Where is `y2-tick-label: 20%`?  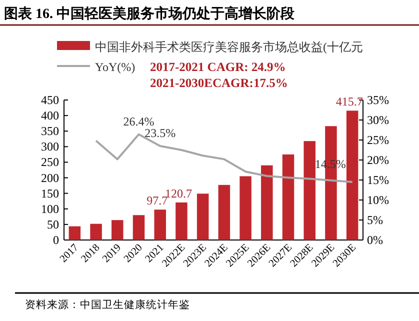 y2-tick-label: 20% is located at coordinates (378, 160).